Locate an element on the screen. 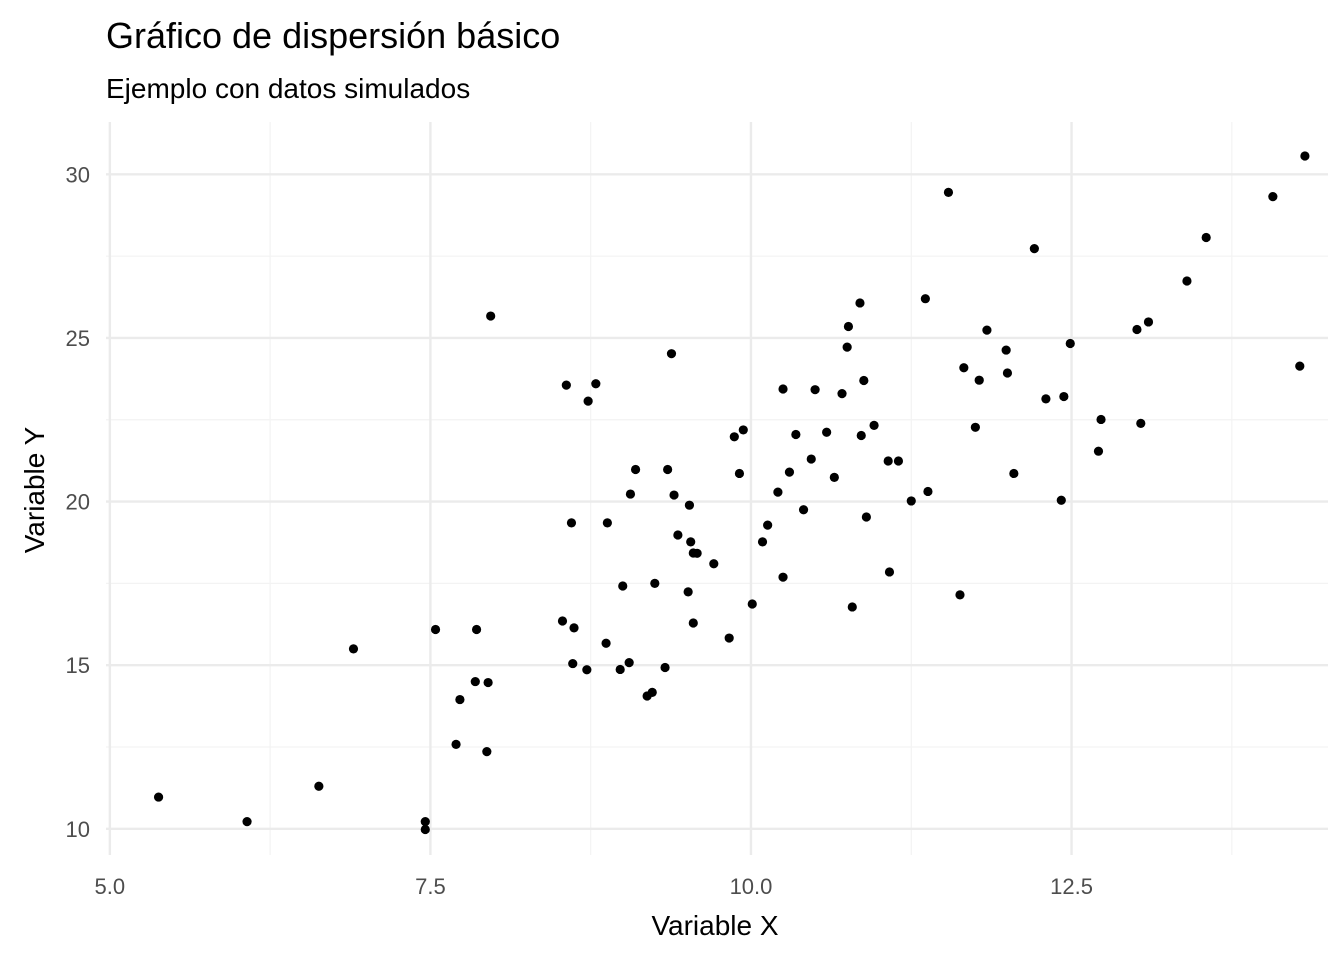  x-tick-label: 7.5 is located at coordinates (430, 886).